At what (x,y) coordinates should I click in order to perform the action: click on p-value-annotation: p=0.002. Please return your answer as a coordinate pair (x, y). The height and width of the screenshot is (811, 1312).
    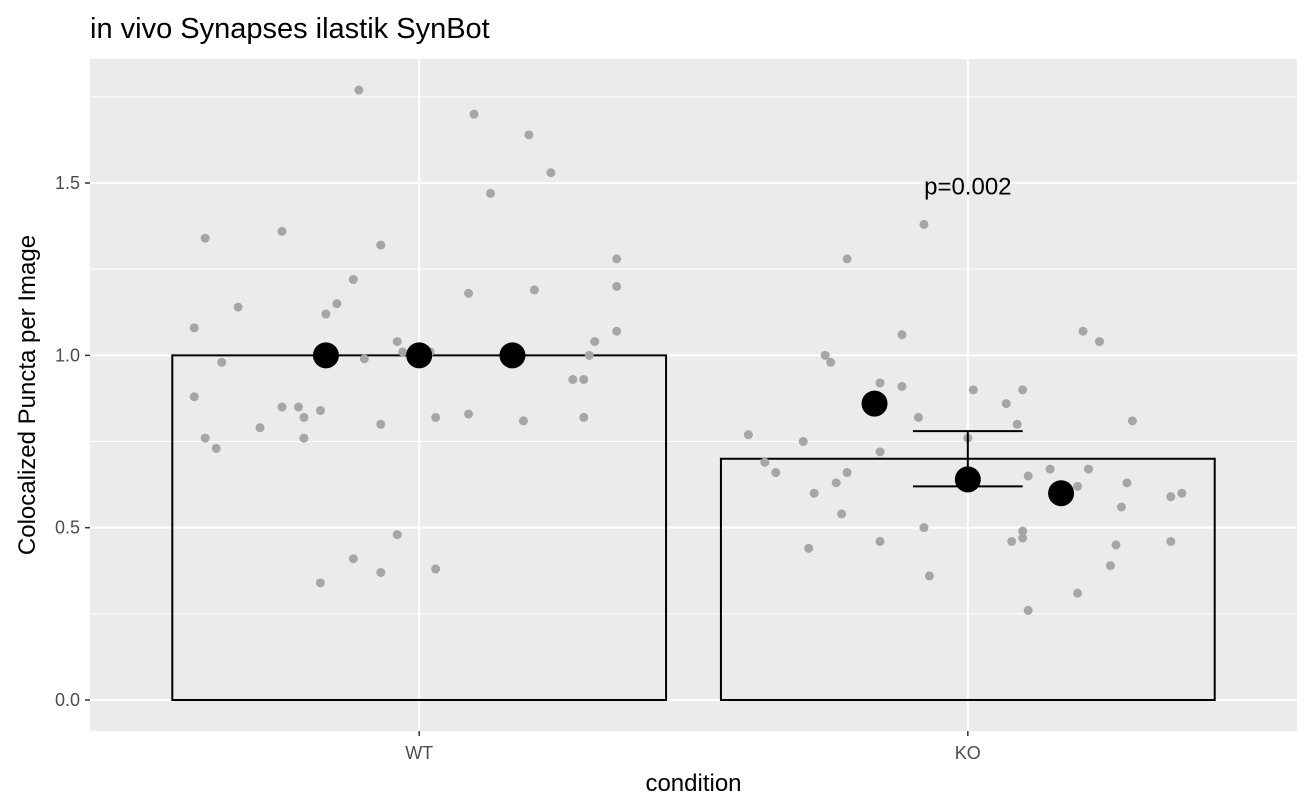
    Looking at the image, I should click on (967, 187).